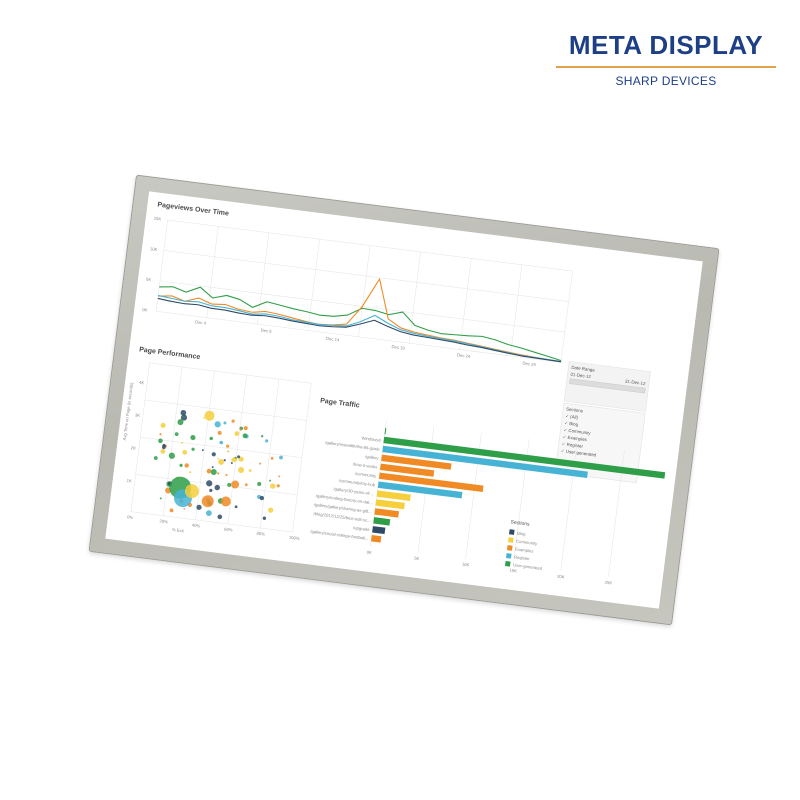 Image resolution: width=800 pixels, height=800 pixels. Describe the element at coordinates (666, 58) in the screenshot. I see `brand-logo: META DISPLAY SHARP DEVICES` at that location.